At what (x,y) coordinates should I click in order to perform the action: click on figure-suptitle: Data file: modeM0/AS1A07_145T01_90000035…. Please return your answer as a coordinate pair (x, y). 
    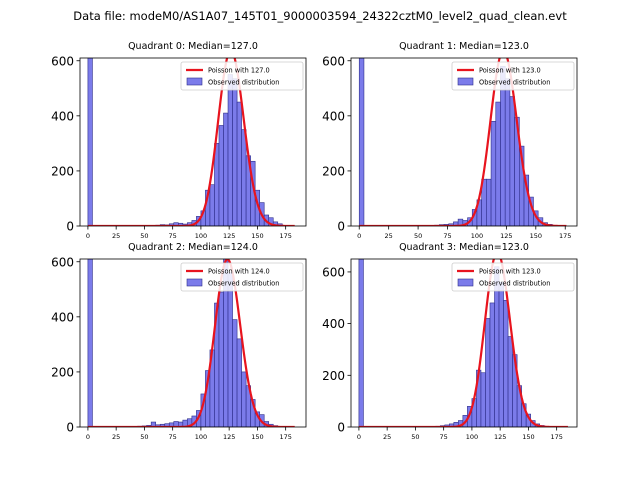
    Looking at the image, I should click on (320, 16).